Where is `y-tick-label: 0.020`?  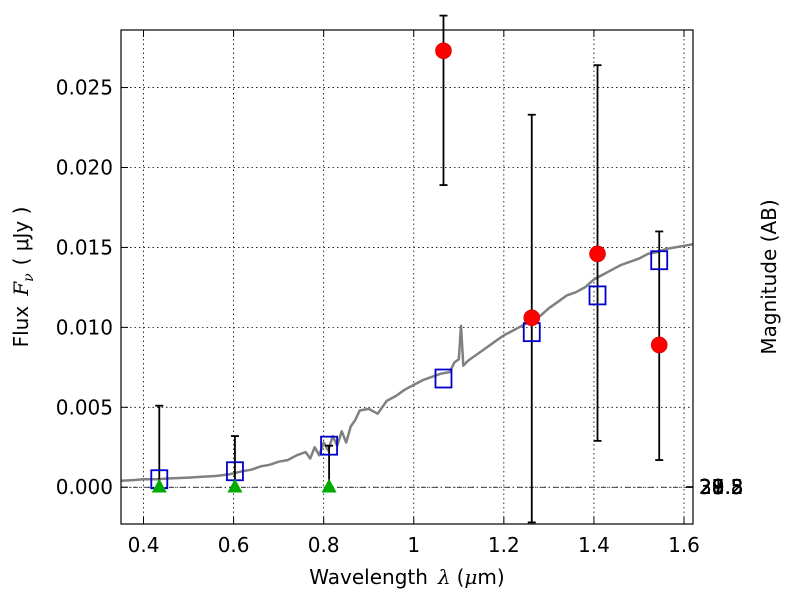
y-tick-label: 0.020 is located at coordinates (84, 167).